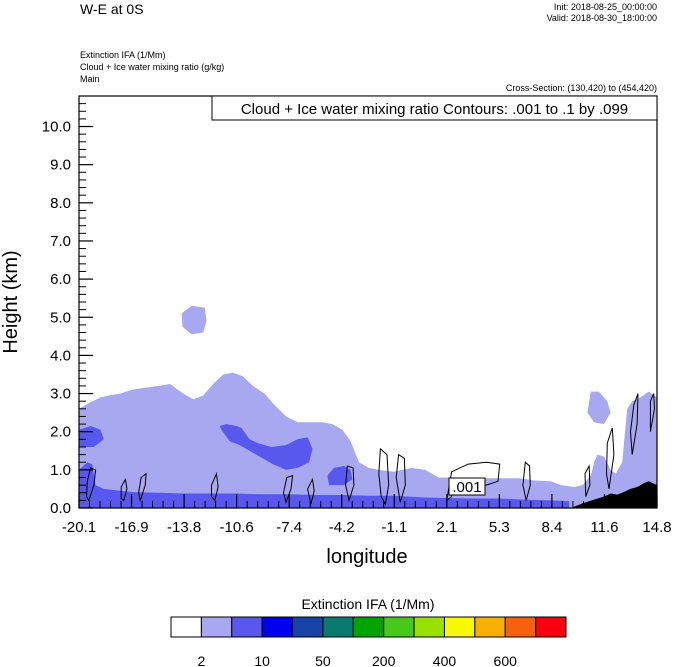  I want to click on x-tick-label: -13.8, so click(184, 527).